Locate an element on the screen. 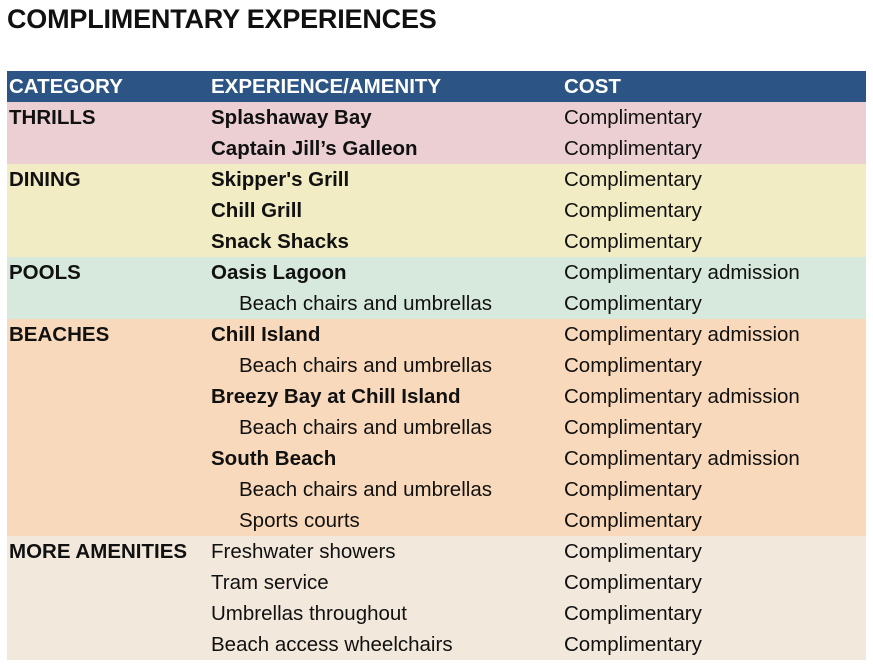 The image size is (873, 672). header-category: CATEGORY is located at coordinates (66, 86).